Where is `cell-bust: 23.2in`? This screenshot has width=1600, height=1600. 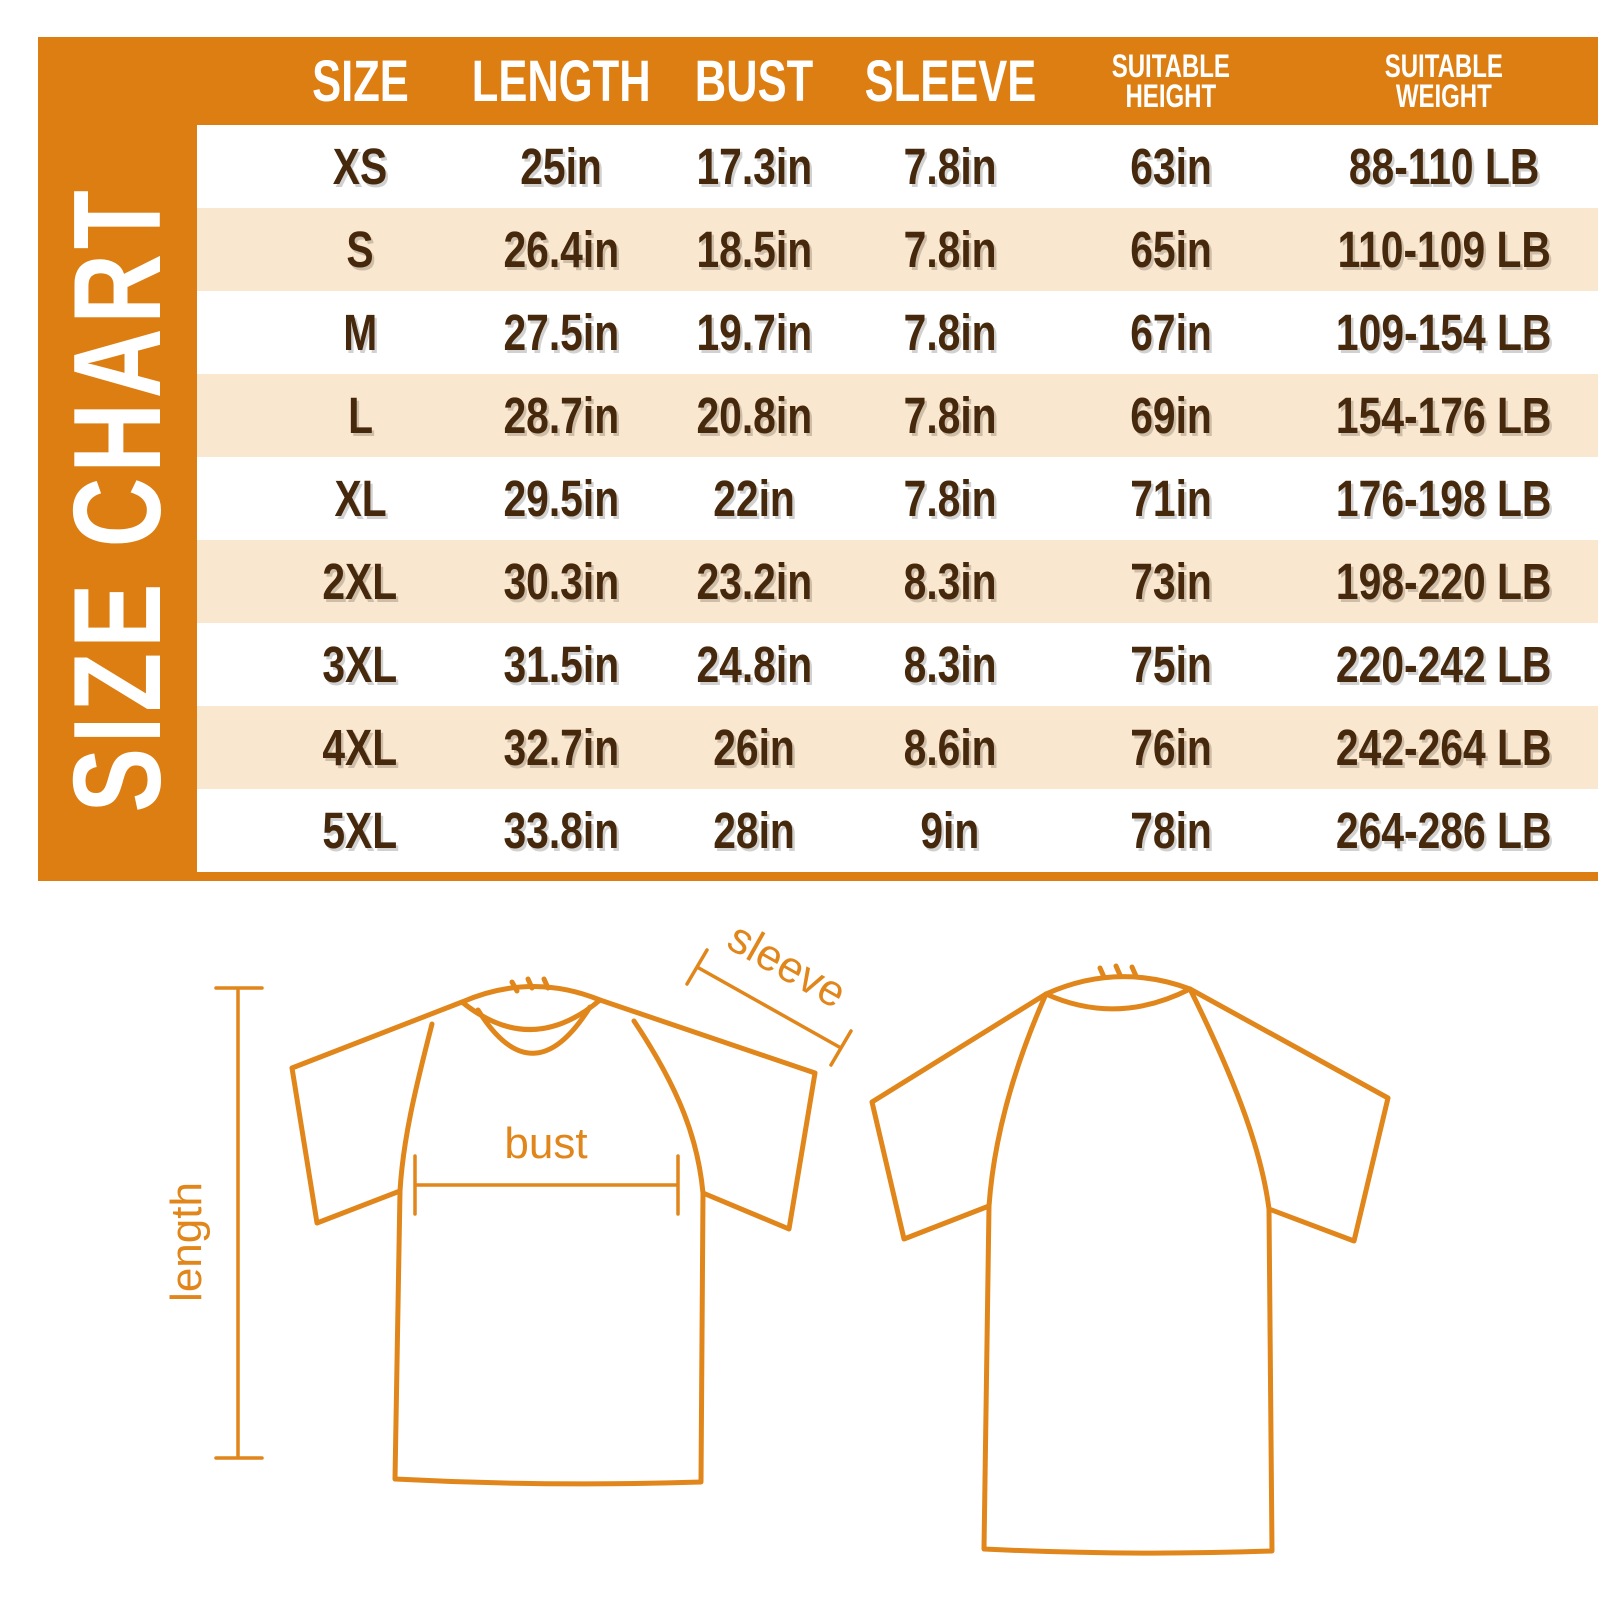 cell-bust: 23.2in is located at coordinates (754, 581).